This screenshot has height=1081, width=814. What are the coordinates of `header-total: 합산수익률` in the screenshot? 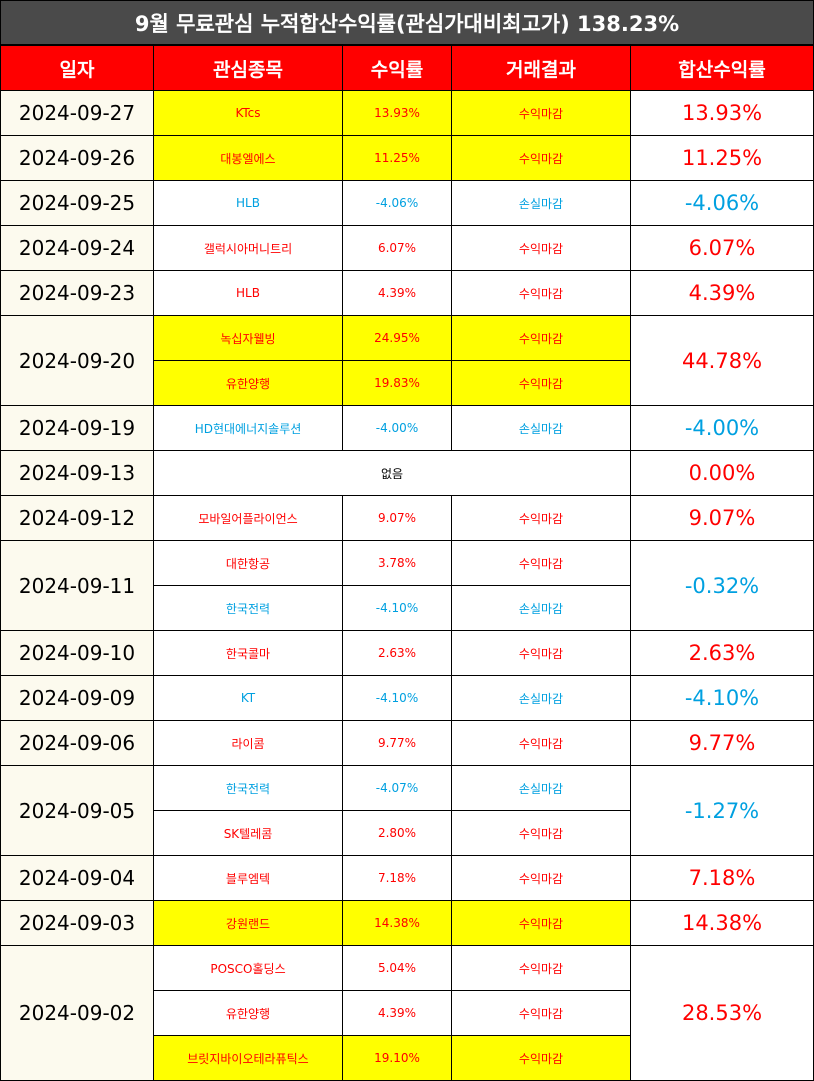 It's located at (722, 68).